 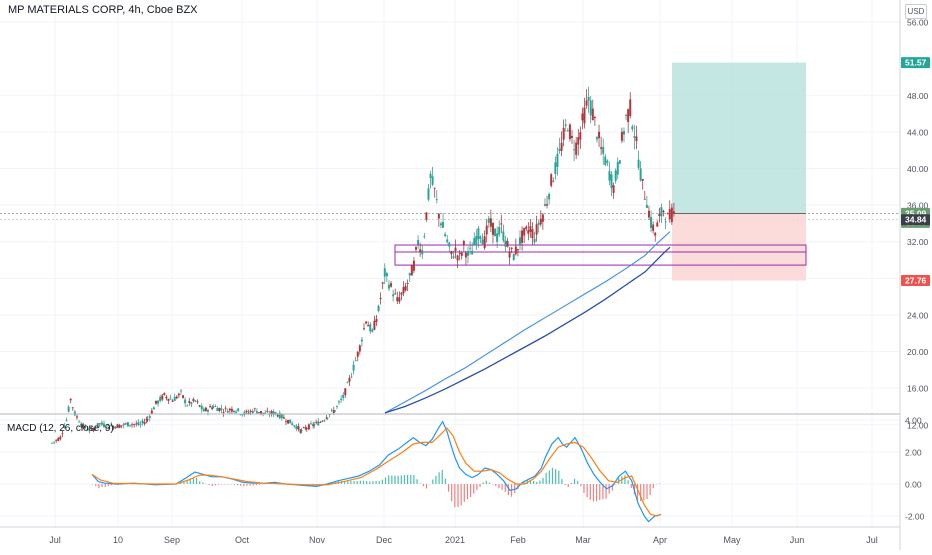 What do you see at coordinates (918, 96) in the screenshot?
I see `price-tick-label: 48.00` at bounding box center [918, 96].